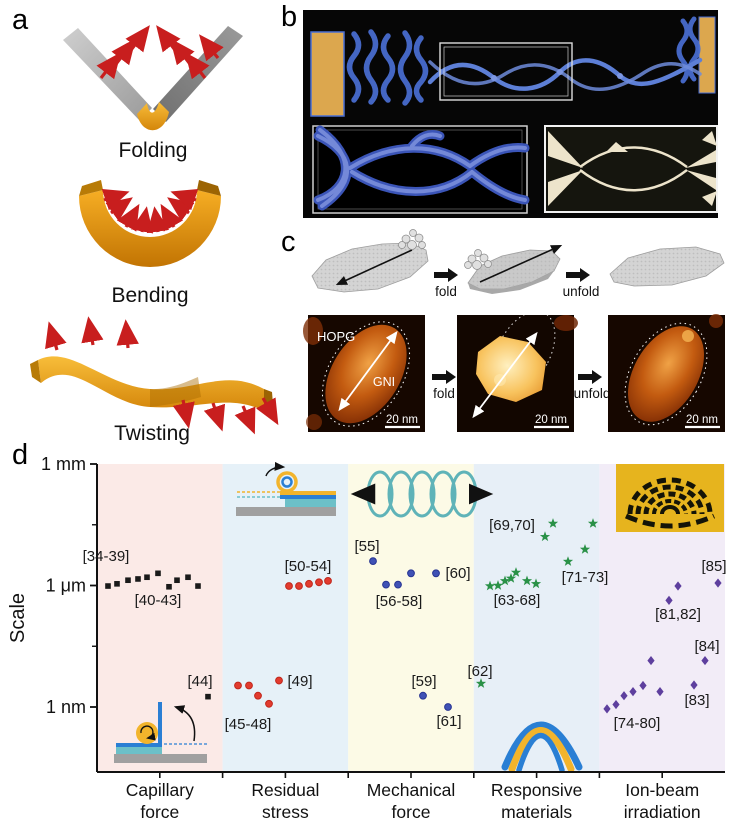 This screenshot has width=755, height=831. What do you see at coordinates (151, 383) in the screenshot?
I see `twisting-ribbon` at bounding box center [151, 383].